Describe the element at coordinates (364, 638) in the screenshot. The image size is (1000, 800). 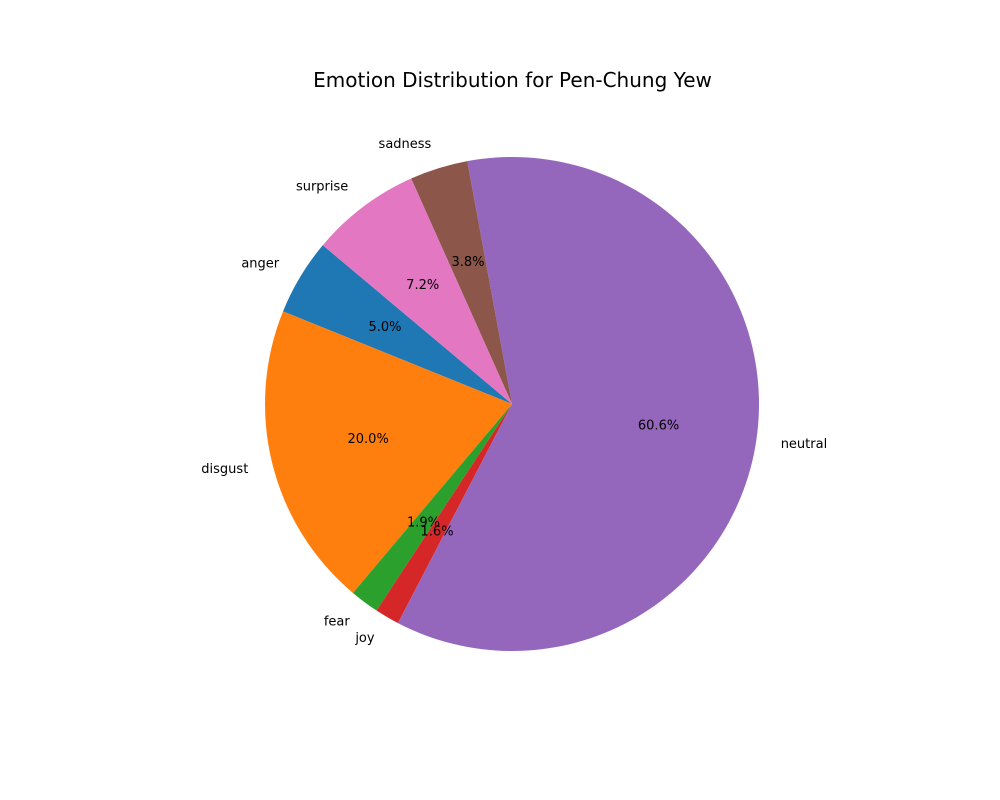
I see `slice-label-joy: joy` at that location.